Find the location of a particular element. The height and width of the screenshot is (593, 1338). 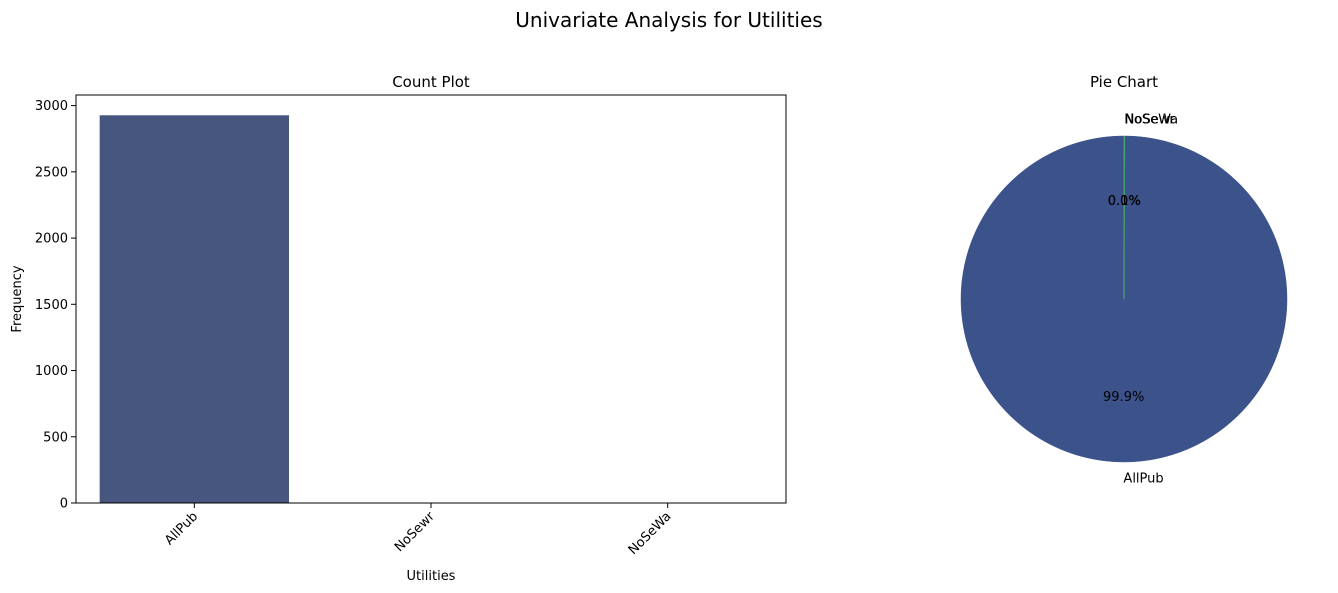

y-axis-label: Frequency is located at coordinates (17, 298).